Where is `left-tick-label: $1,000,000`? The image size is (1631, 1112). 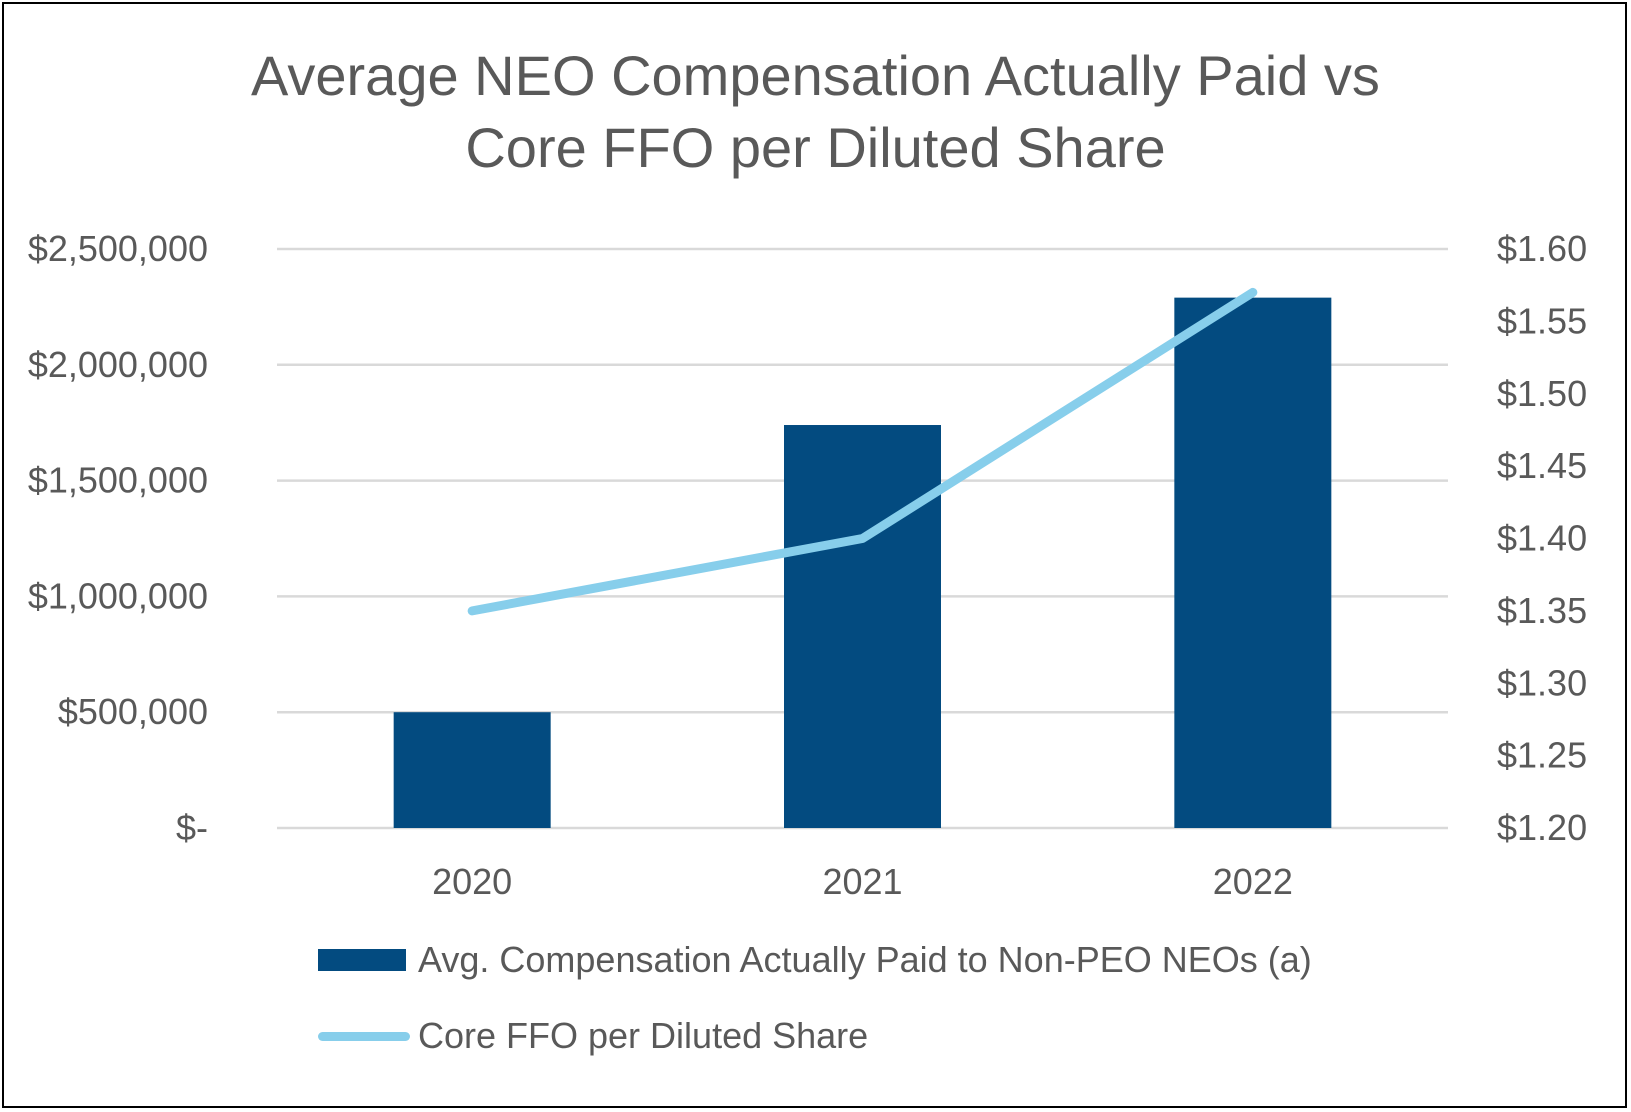 left-tick-label: $1,000,000 is located at coordinates (118, 595).